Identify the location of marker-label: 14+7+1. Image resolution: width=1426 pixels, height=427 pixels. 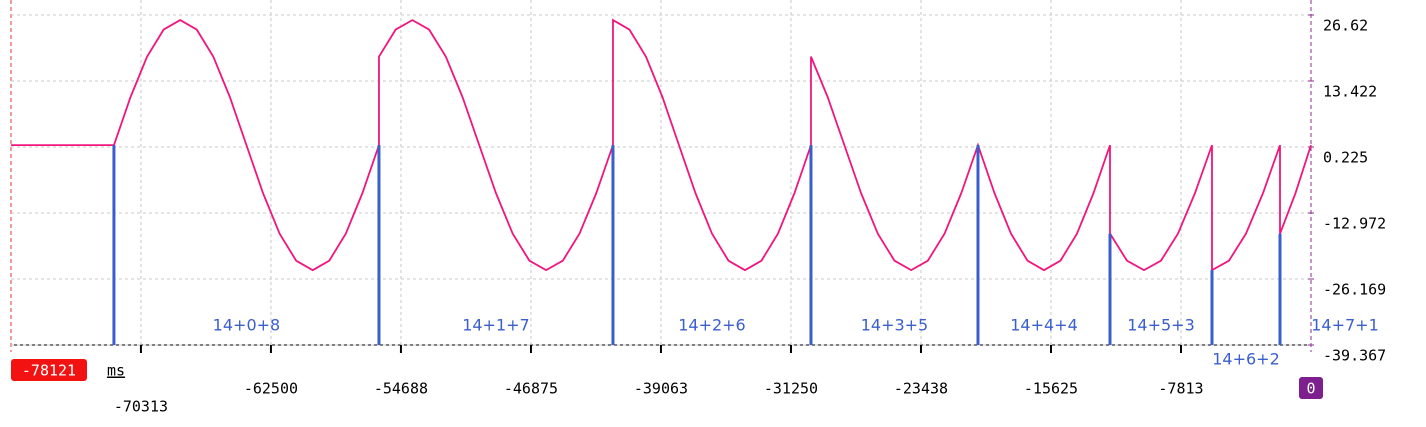
(1345, 325).